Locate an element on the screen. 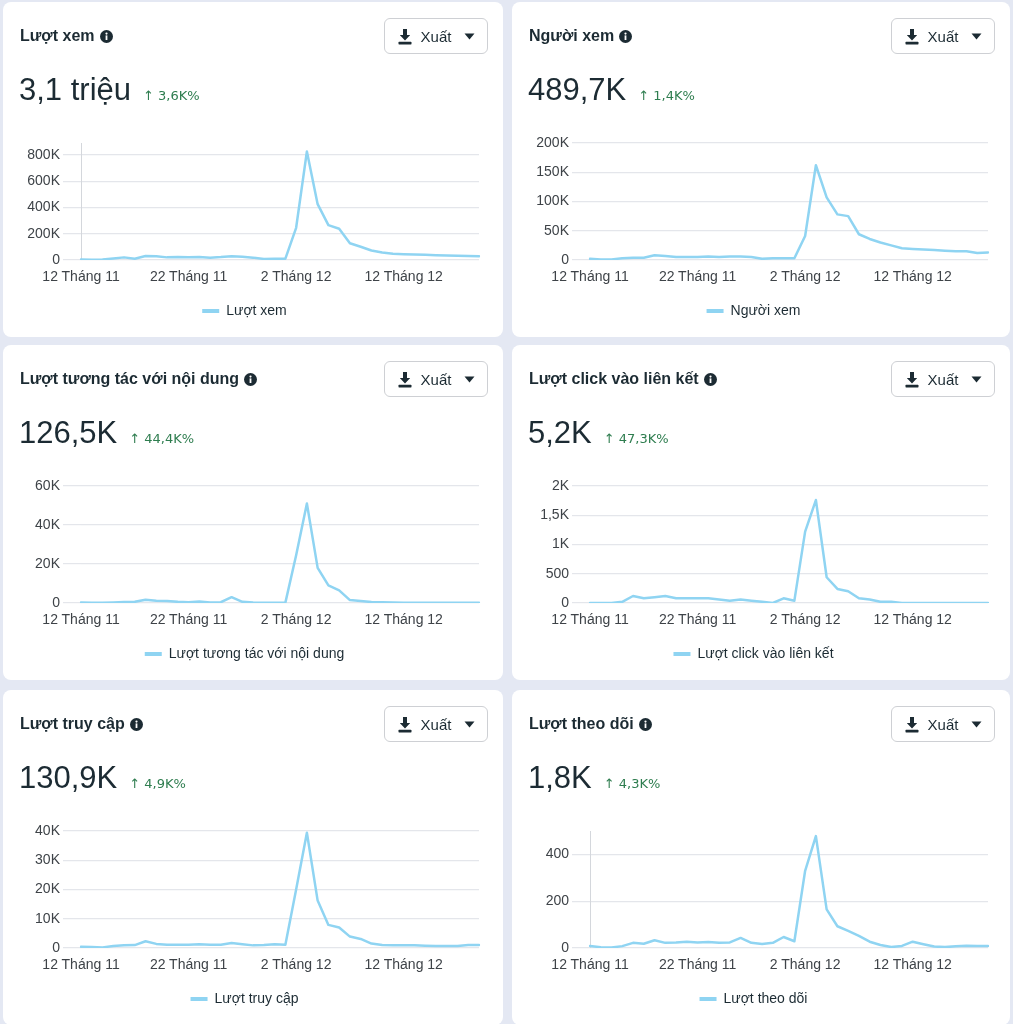 The width and height of the screenshot is (1013, 1024). legend-label: Lượt theo dõi is located at coordinates (765, 997).